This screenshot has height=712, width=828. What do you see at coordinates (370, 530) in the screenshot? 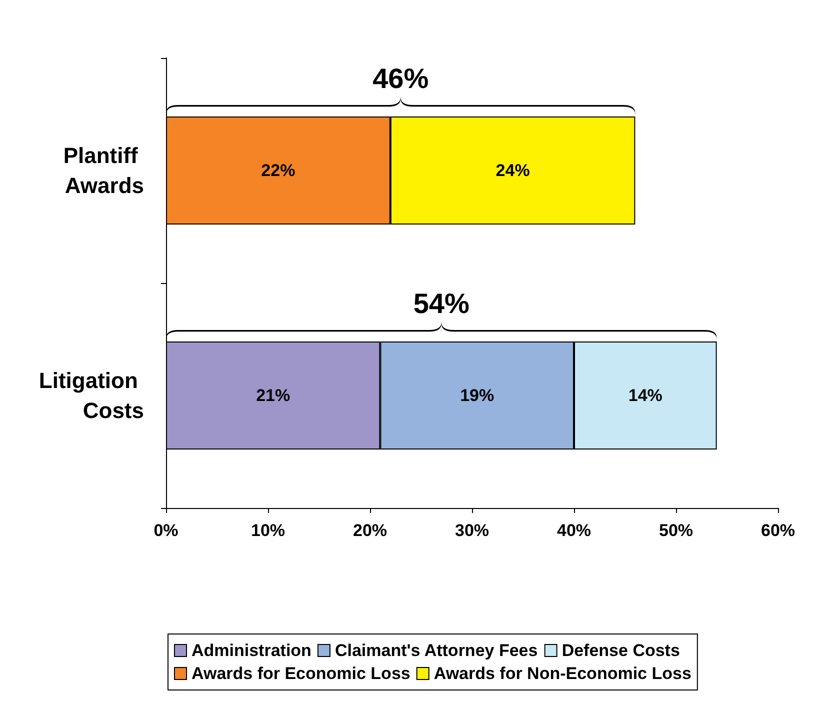
I see `x-tick-label: 20%` at bounding box center [370, 530].